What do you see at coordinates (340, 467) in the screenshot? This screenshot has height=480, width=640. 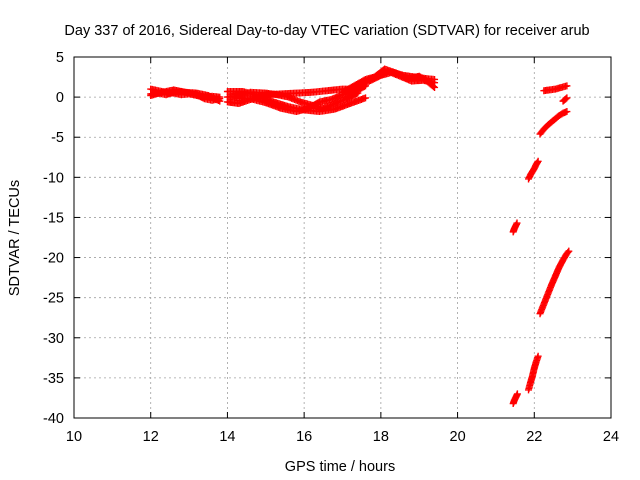 I see `x-axis-label: GPS time / hours` at bounding box center [340, 467].